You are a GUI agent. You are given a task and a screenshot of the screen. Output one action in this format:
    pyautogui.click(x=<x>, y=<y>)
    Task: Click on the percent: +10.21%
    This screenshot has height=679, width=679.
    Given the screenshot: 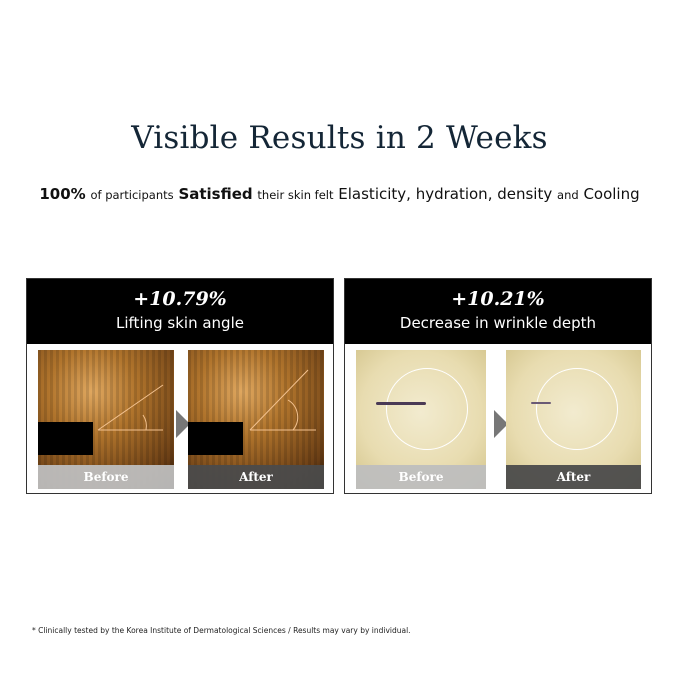 What is the action you would take?
    pyautogui.click(x=498, y=299)
    